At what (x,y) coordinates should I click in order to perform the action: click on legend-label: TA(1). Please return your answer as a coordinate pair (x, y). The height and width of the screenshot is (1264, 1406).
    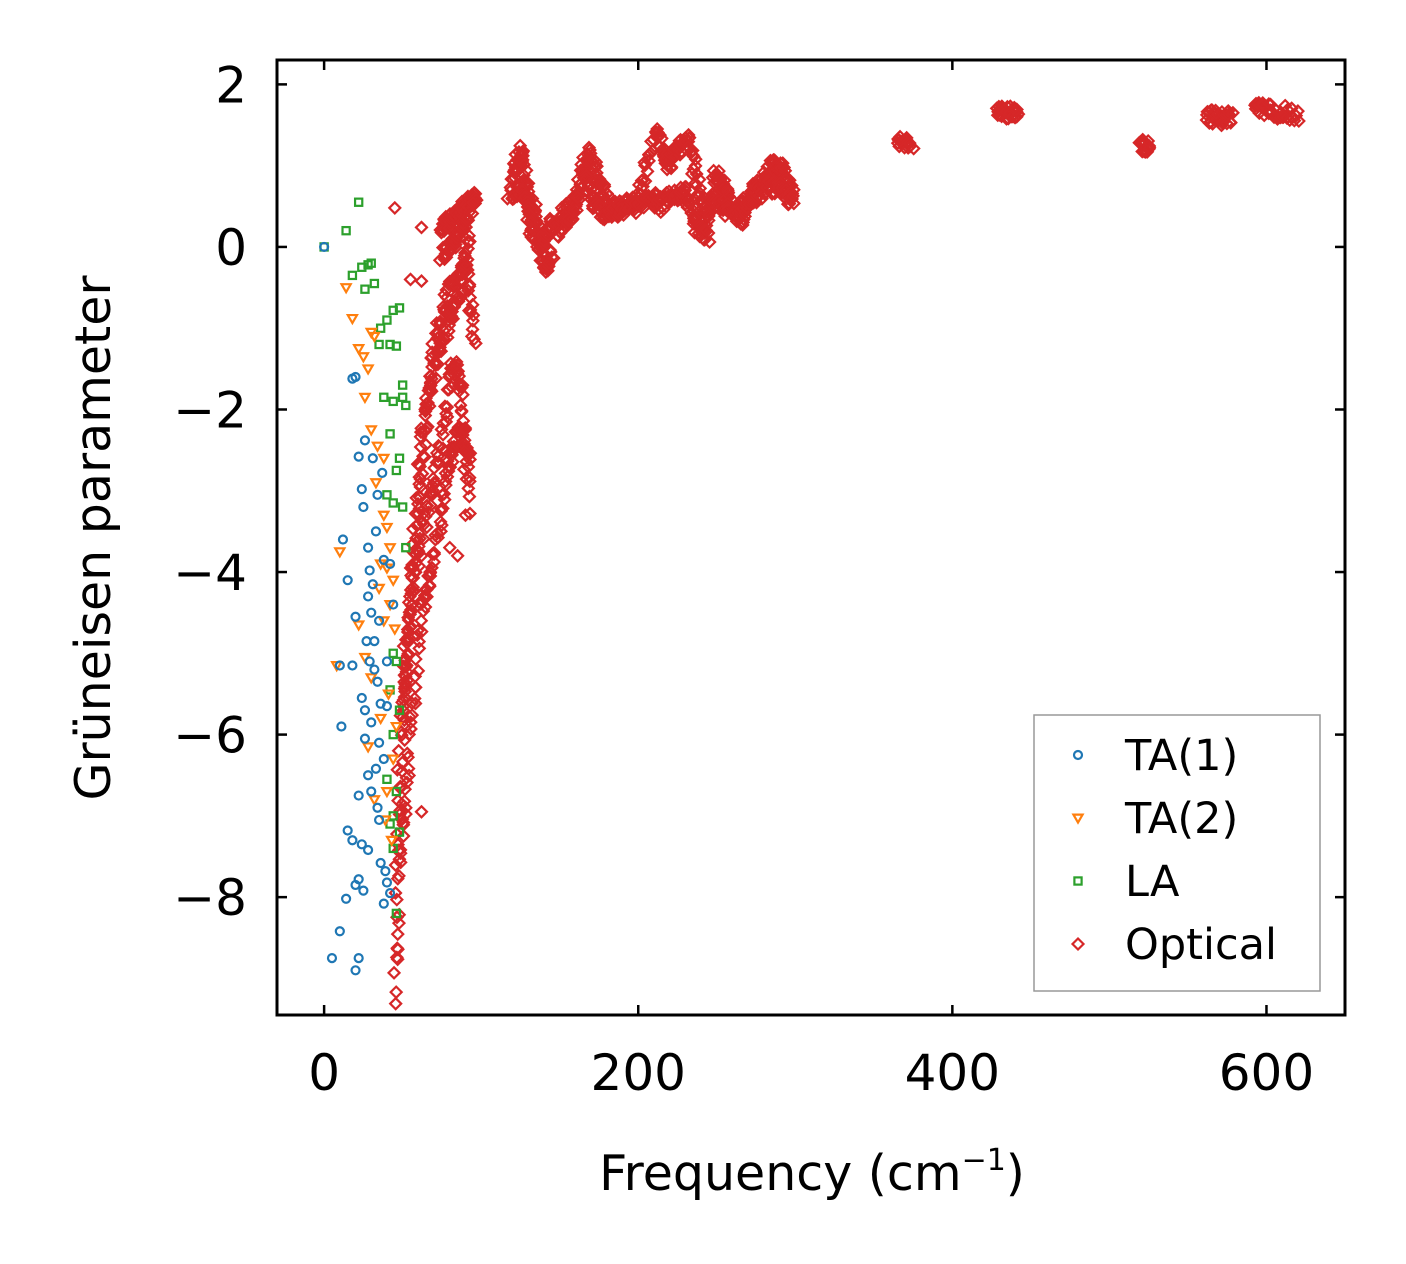
    Looking at the image, I should click on (1181, 756).